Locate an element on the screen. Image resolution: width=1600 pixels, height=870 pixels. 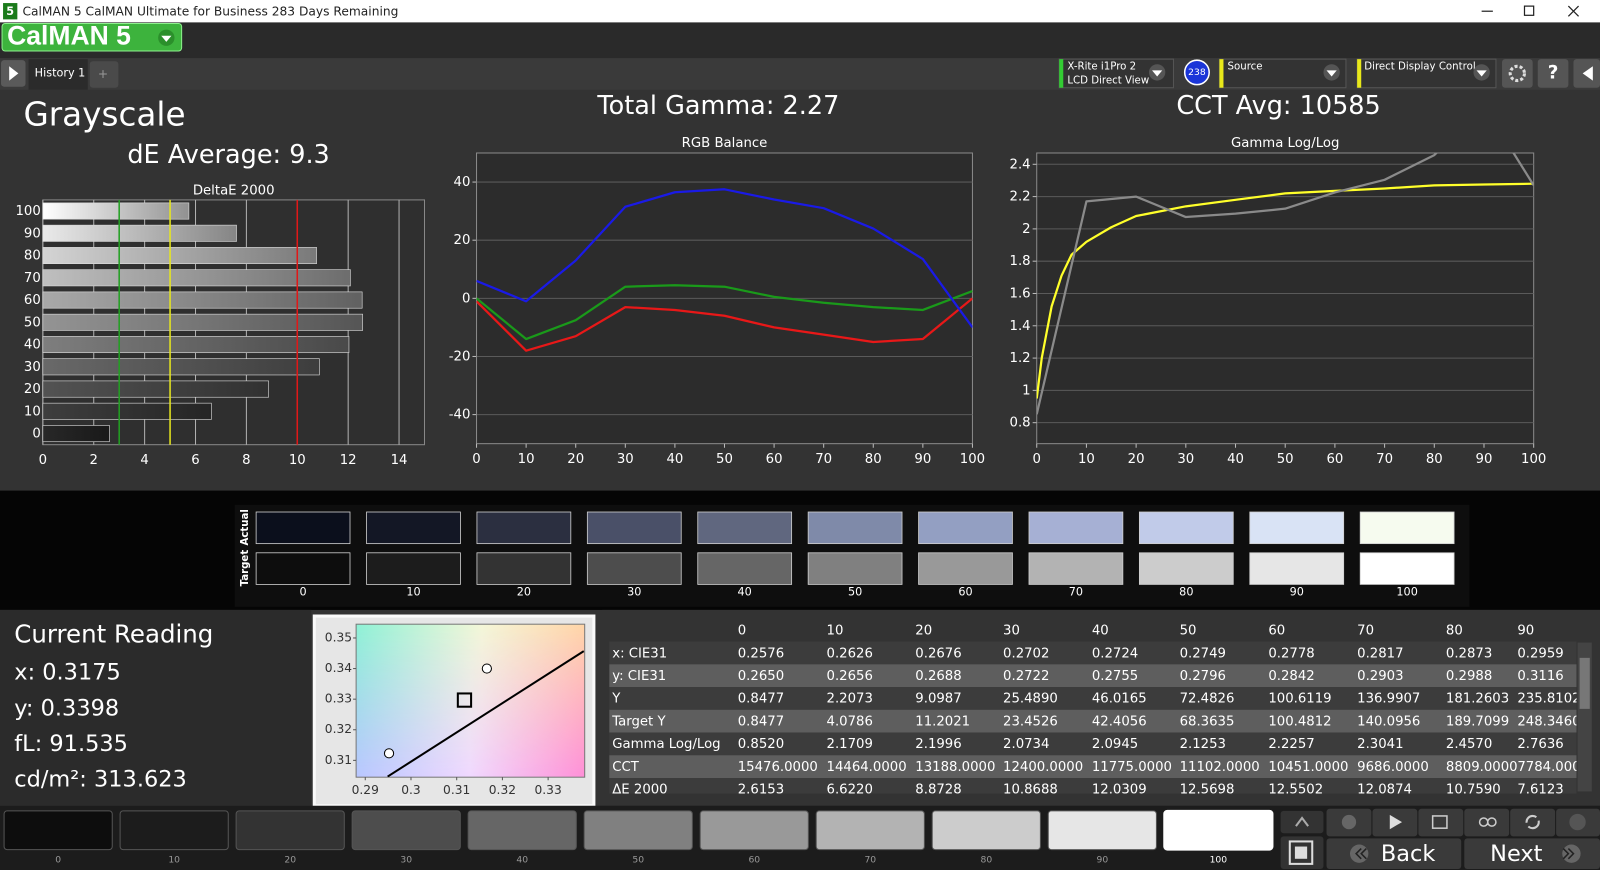
x-tick-label: 2 is located at coordinates (94, 460).